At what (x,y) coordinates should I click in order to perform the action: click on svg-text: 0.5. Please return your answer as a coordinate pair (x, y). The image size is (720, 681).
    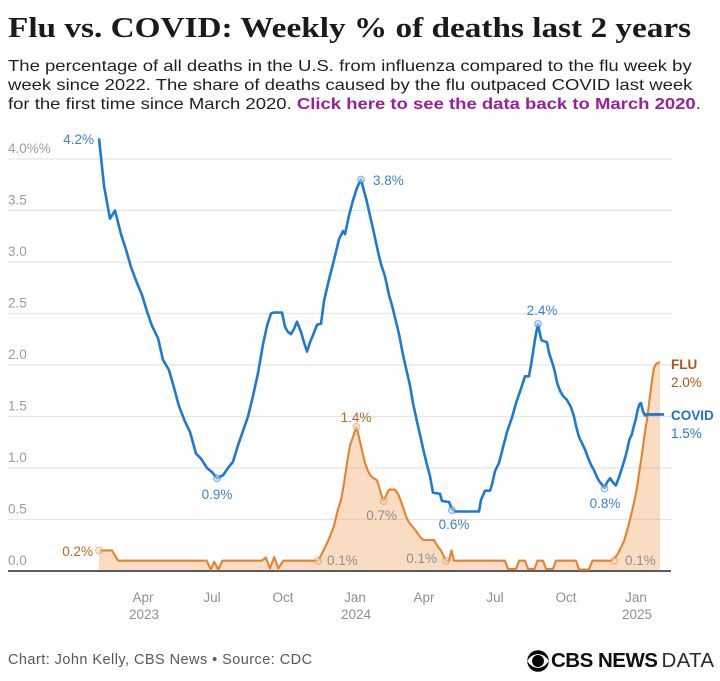
    Looking at the image, I should click on (17, 509).